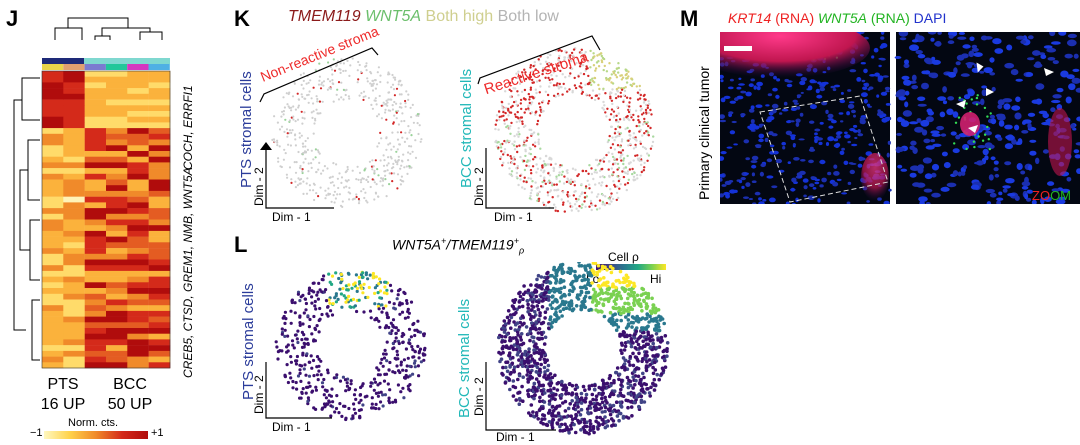 This screenshot has width=1080, height=445. Describe the element at coordinates (444, 241) in the screenshot. I see `title-l-sup1: +` at that location.